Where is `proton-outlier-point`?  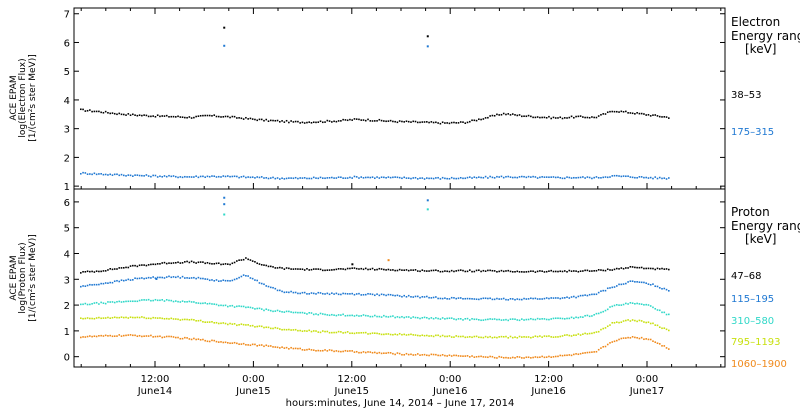
proton-outlier-point is located at coordinates (224, 214).